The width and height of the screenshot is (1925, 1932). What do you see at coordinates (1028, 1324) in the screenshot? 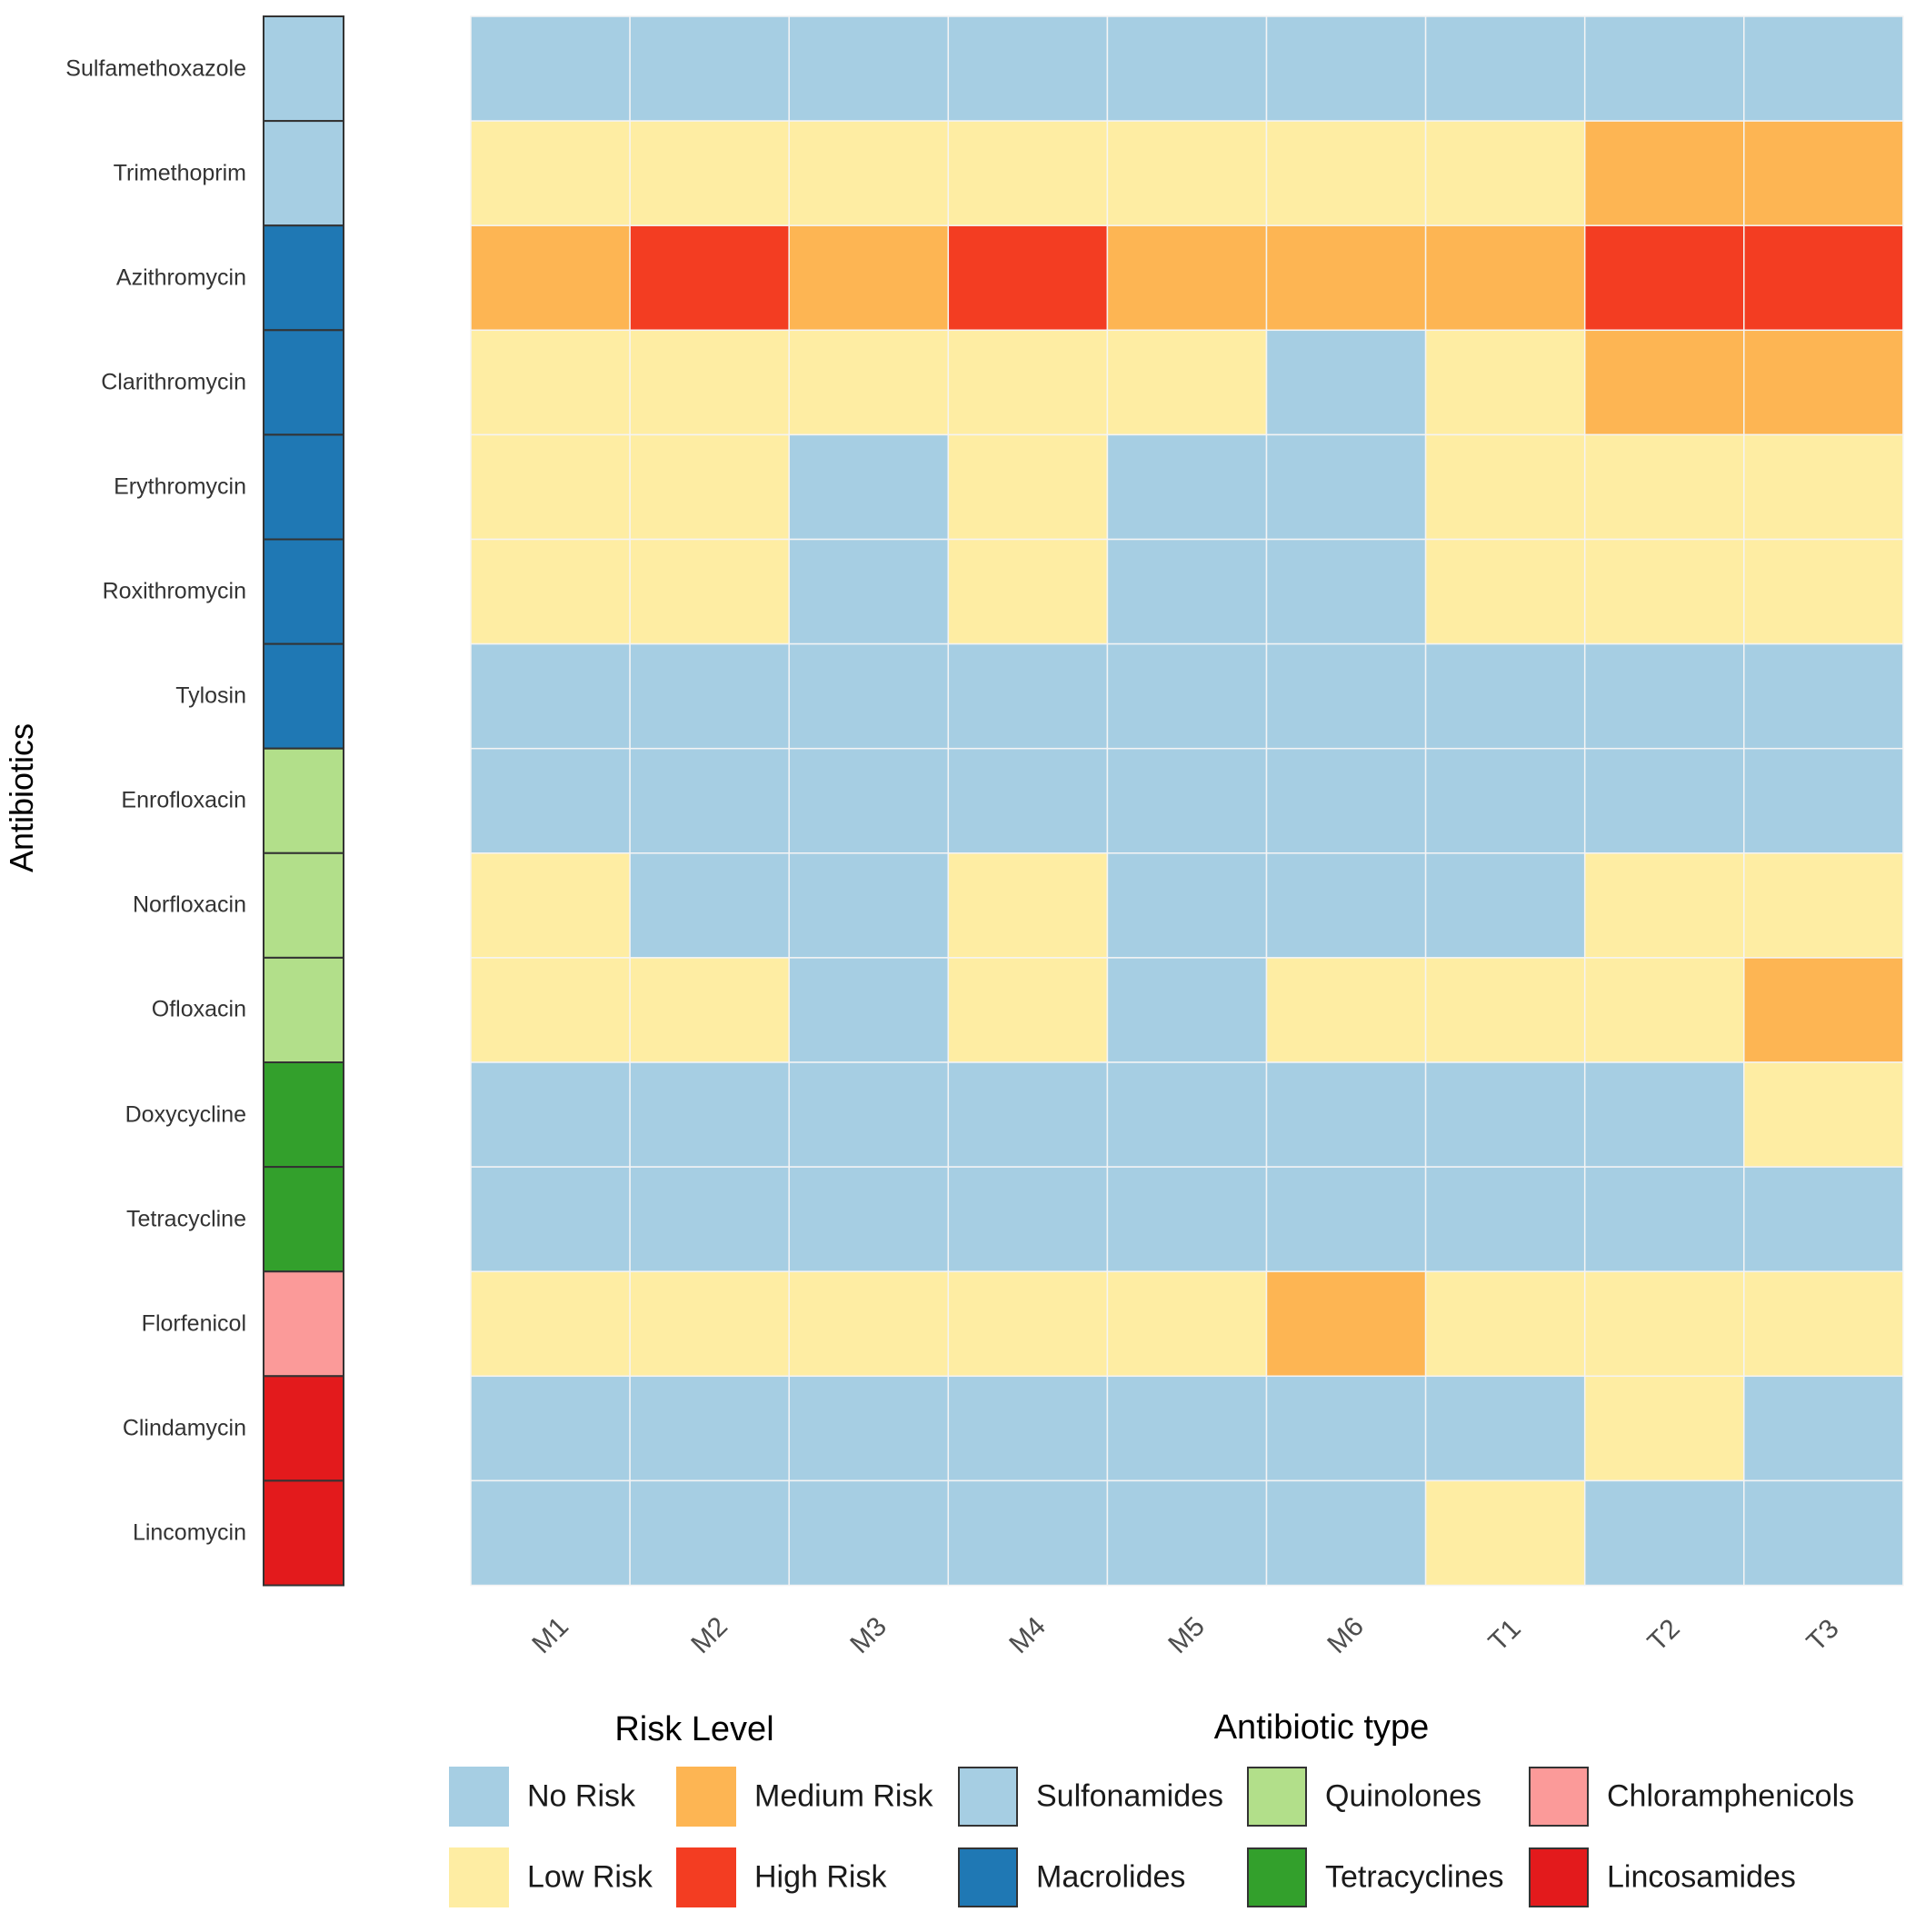
I see `heatmap-cell-florfenicol-m4` at bounding box center [1028, 1324].